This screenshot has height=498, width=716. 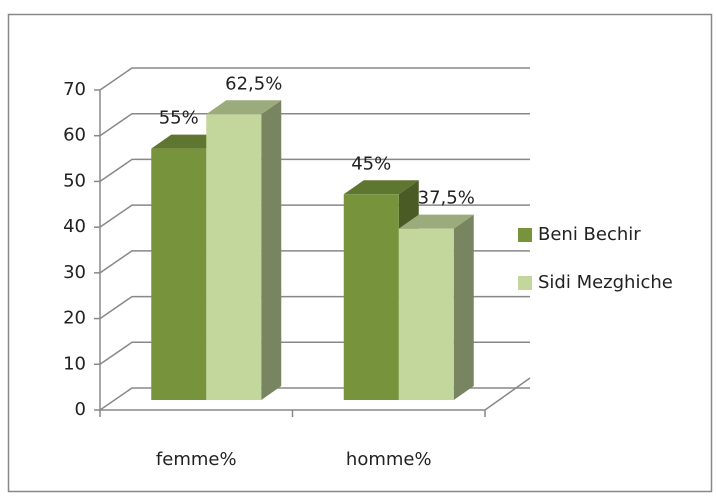 I want to click on value-label: 55%, so click(x=179, y=118).